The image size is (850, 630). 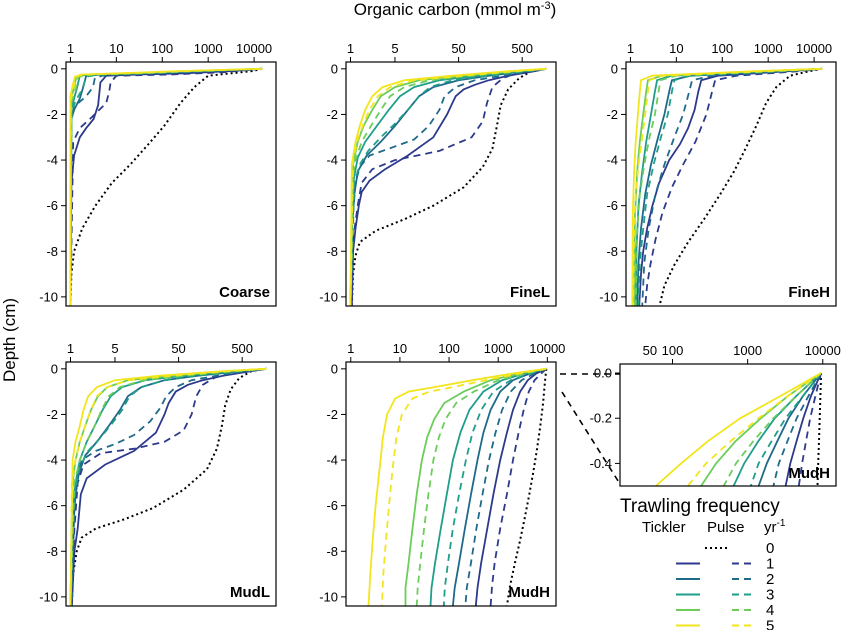 What do you see at coordinates (530, 292) in the screenshot?
I see `panel-title: FineL` at bounding box center [530, 292].